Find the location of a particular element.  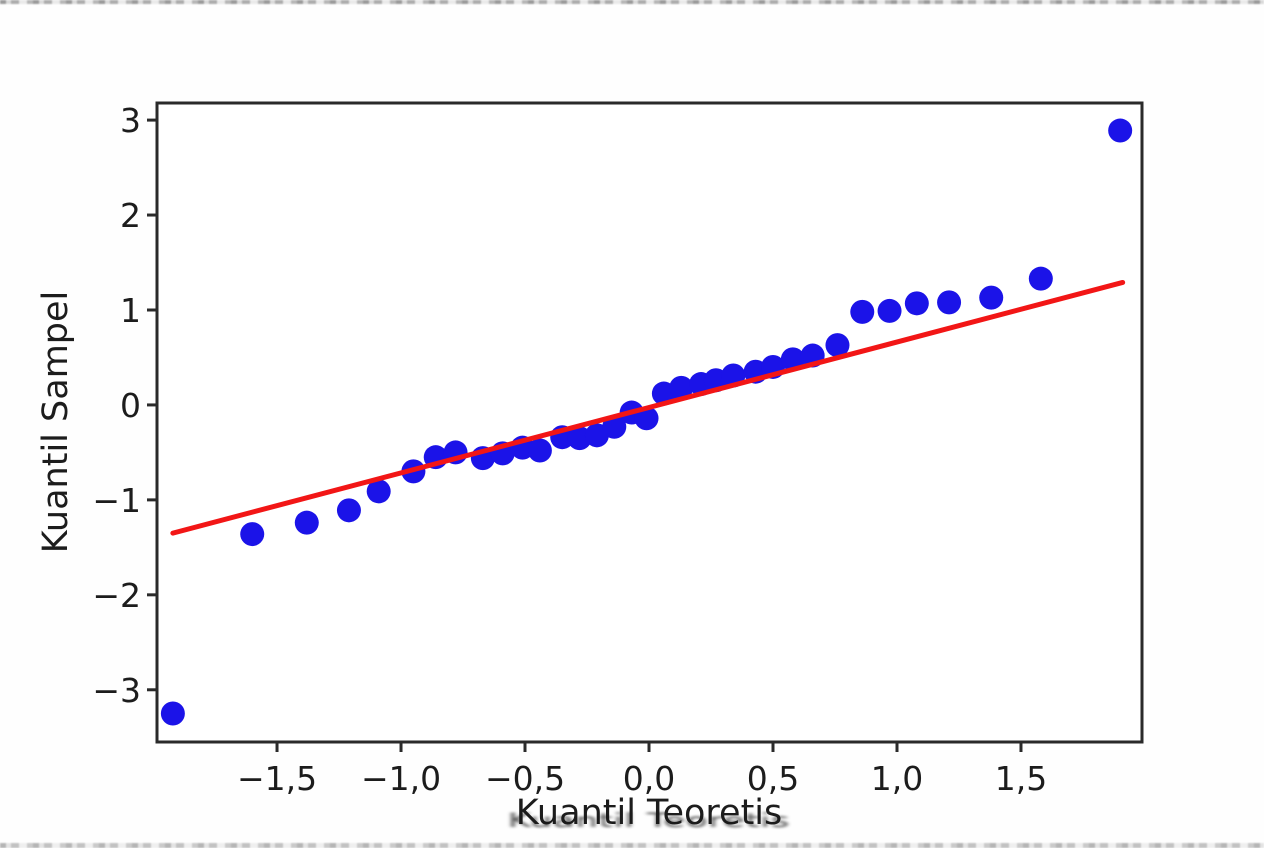

y-axis-label: Kuantil Sampel is located at coordinates (56, 422).